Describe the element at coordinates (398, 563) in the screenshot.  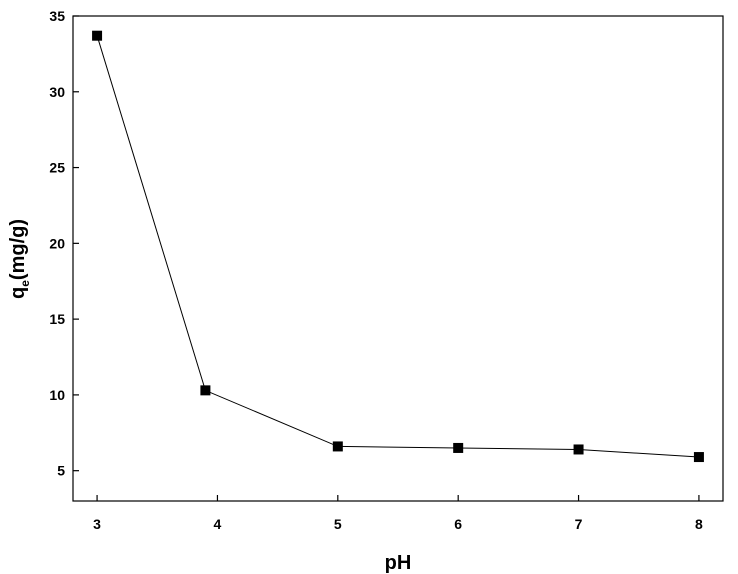
I see `x-axis-title: pH` at that location.